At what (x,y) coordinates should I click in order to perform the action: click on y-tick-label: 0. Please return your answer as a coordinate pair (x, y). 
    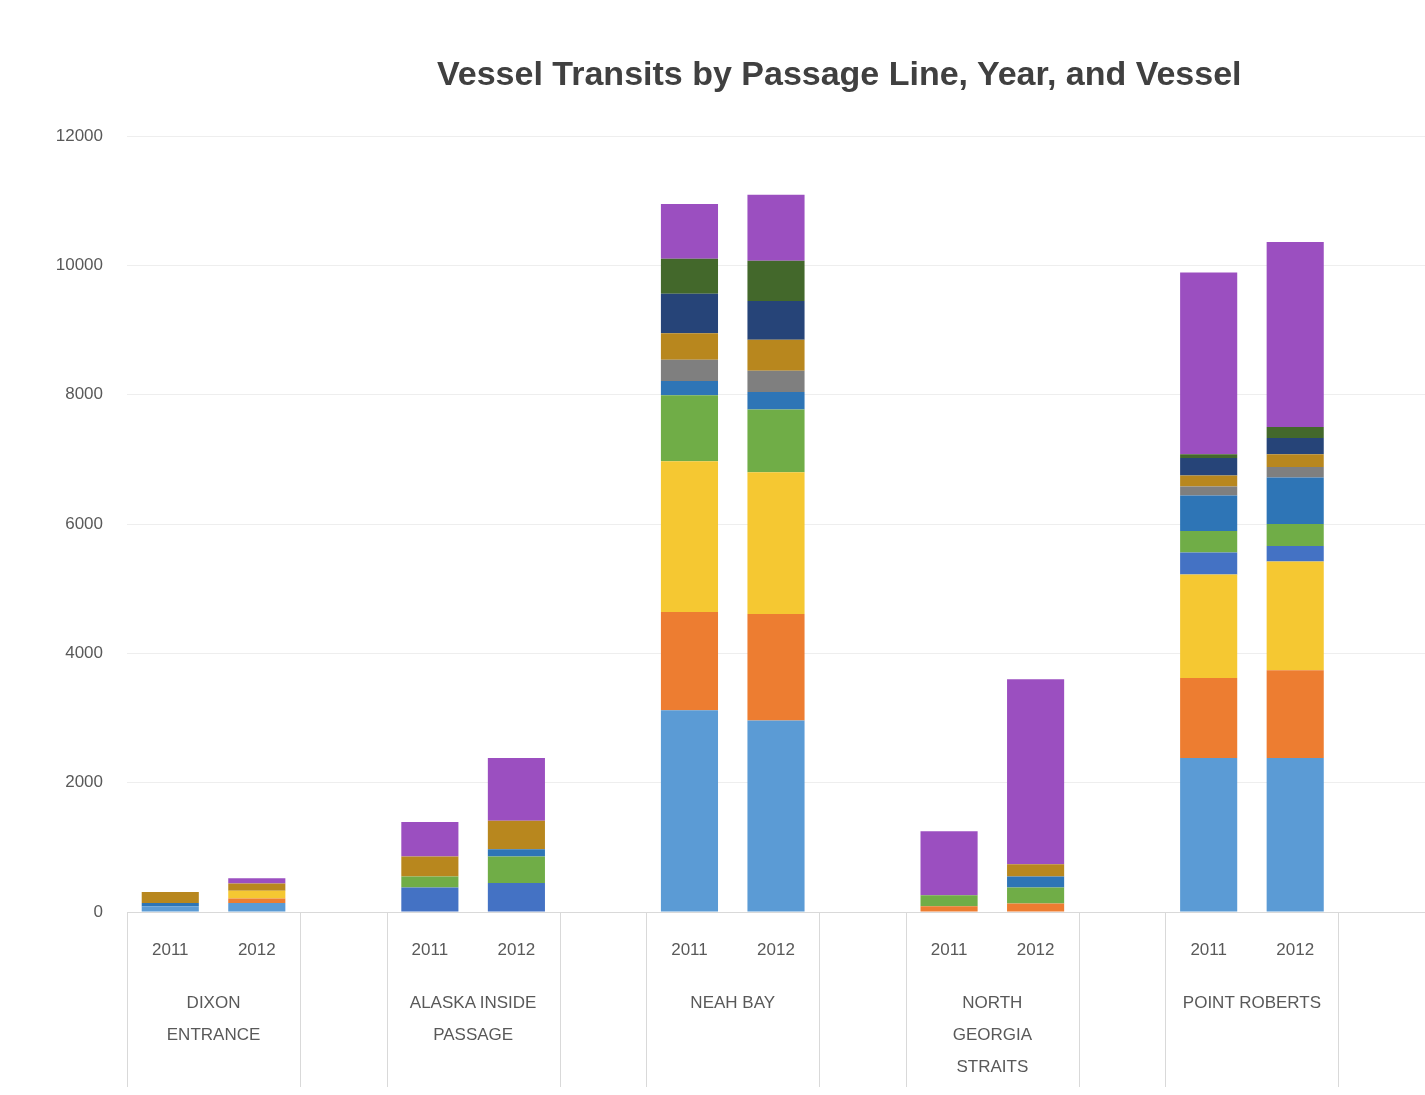
    Looking at the image, I should click on (98, 911).